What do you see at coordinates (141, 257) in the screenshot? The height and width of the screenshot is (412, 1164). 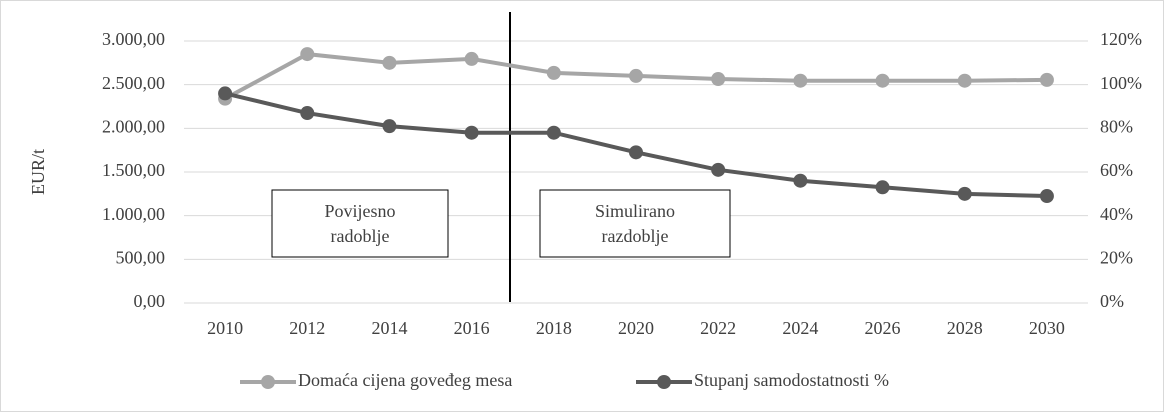 I see `y-tick-label: 500,00` at bounding box center [141, 257].